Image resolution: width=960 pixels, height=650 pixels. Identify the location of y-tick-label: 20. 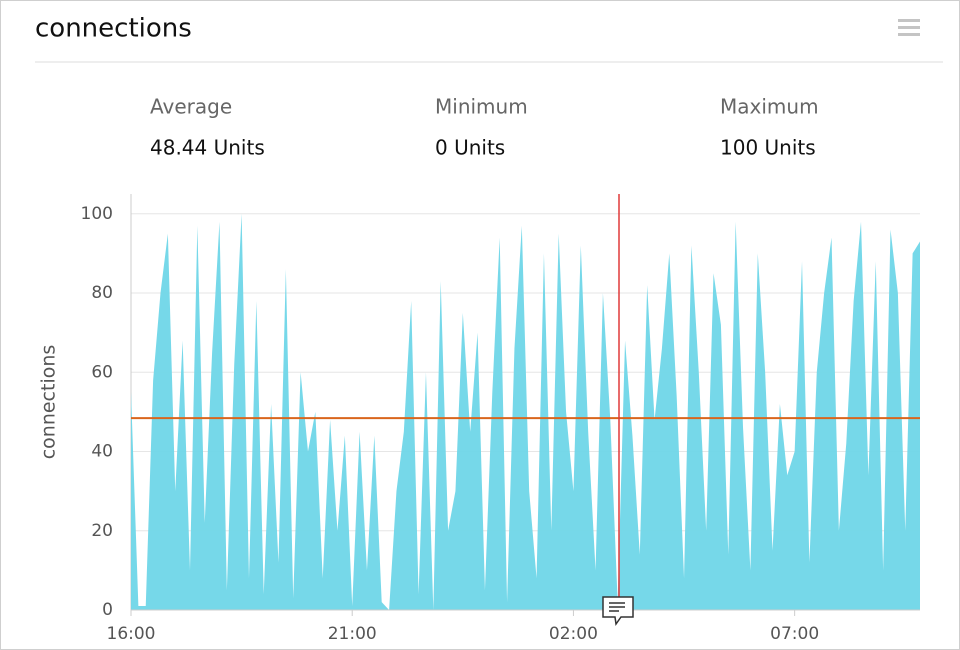
(102, 531).